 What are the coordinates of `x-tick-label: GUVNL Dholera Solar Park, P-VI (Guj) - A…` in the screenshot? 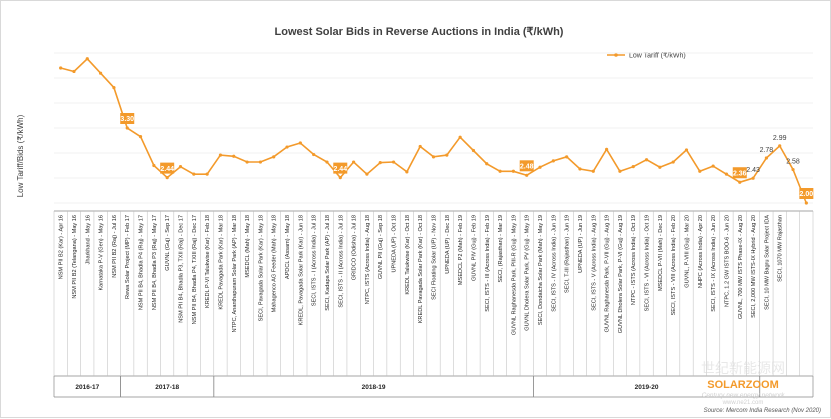 It's located at (621, 274).